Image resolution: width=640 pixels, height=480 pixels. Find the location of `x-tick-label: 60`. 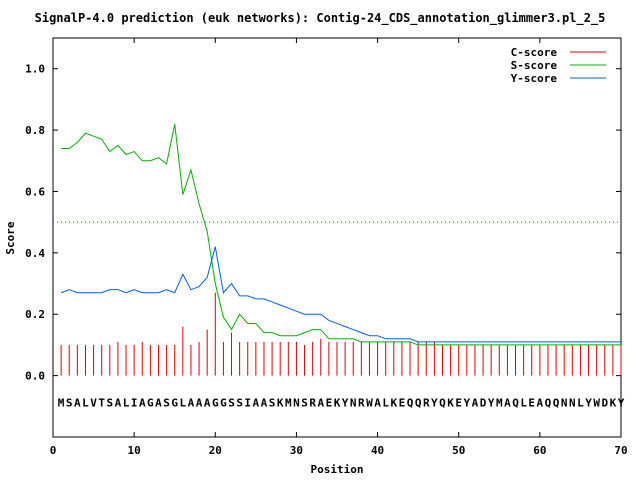

x-tick-label: 60 is located at coordinates (539, 450).